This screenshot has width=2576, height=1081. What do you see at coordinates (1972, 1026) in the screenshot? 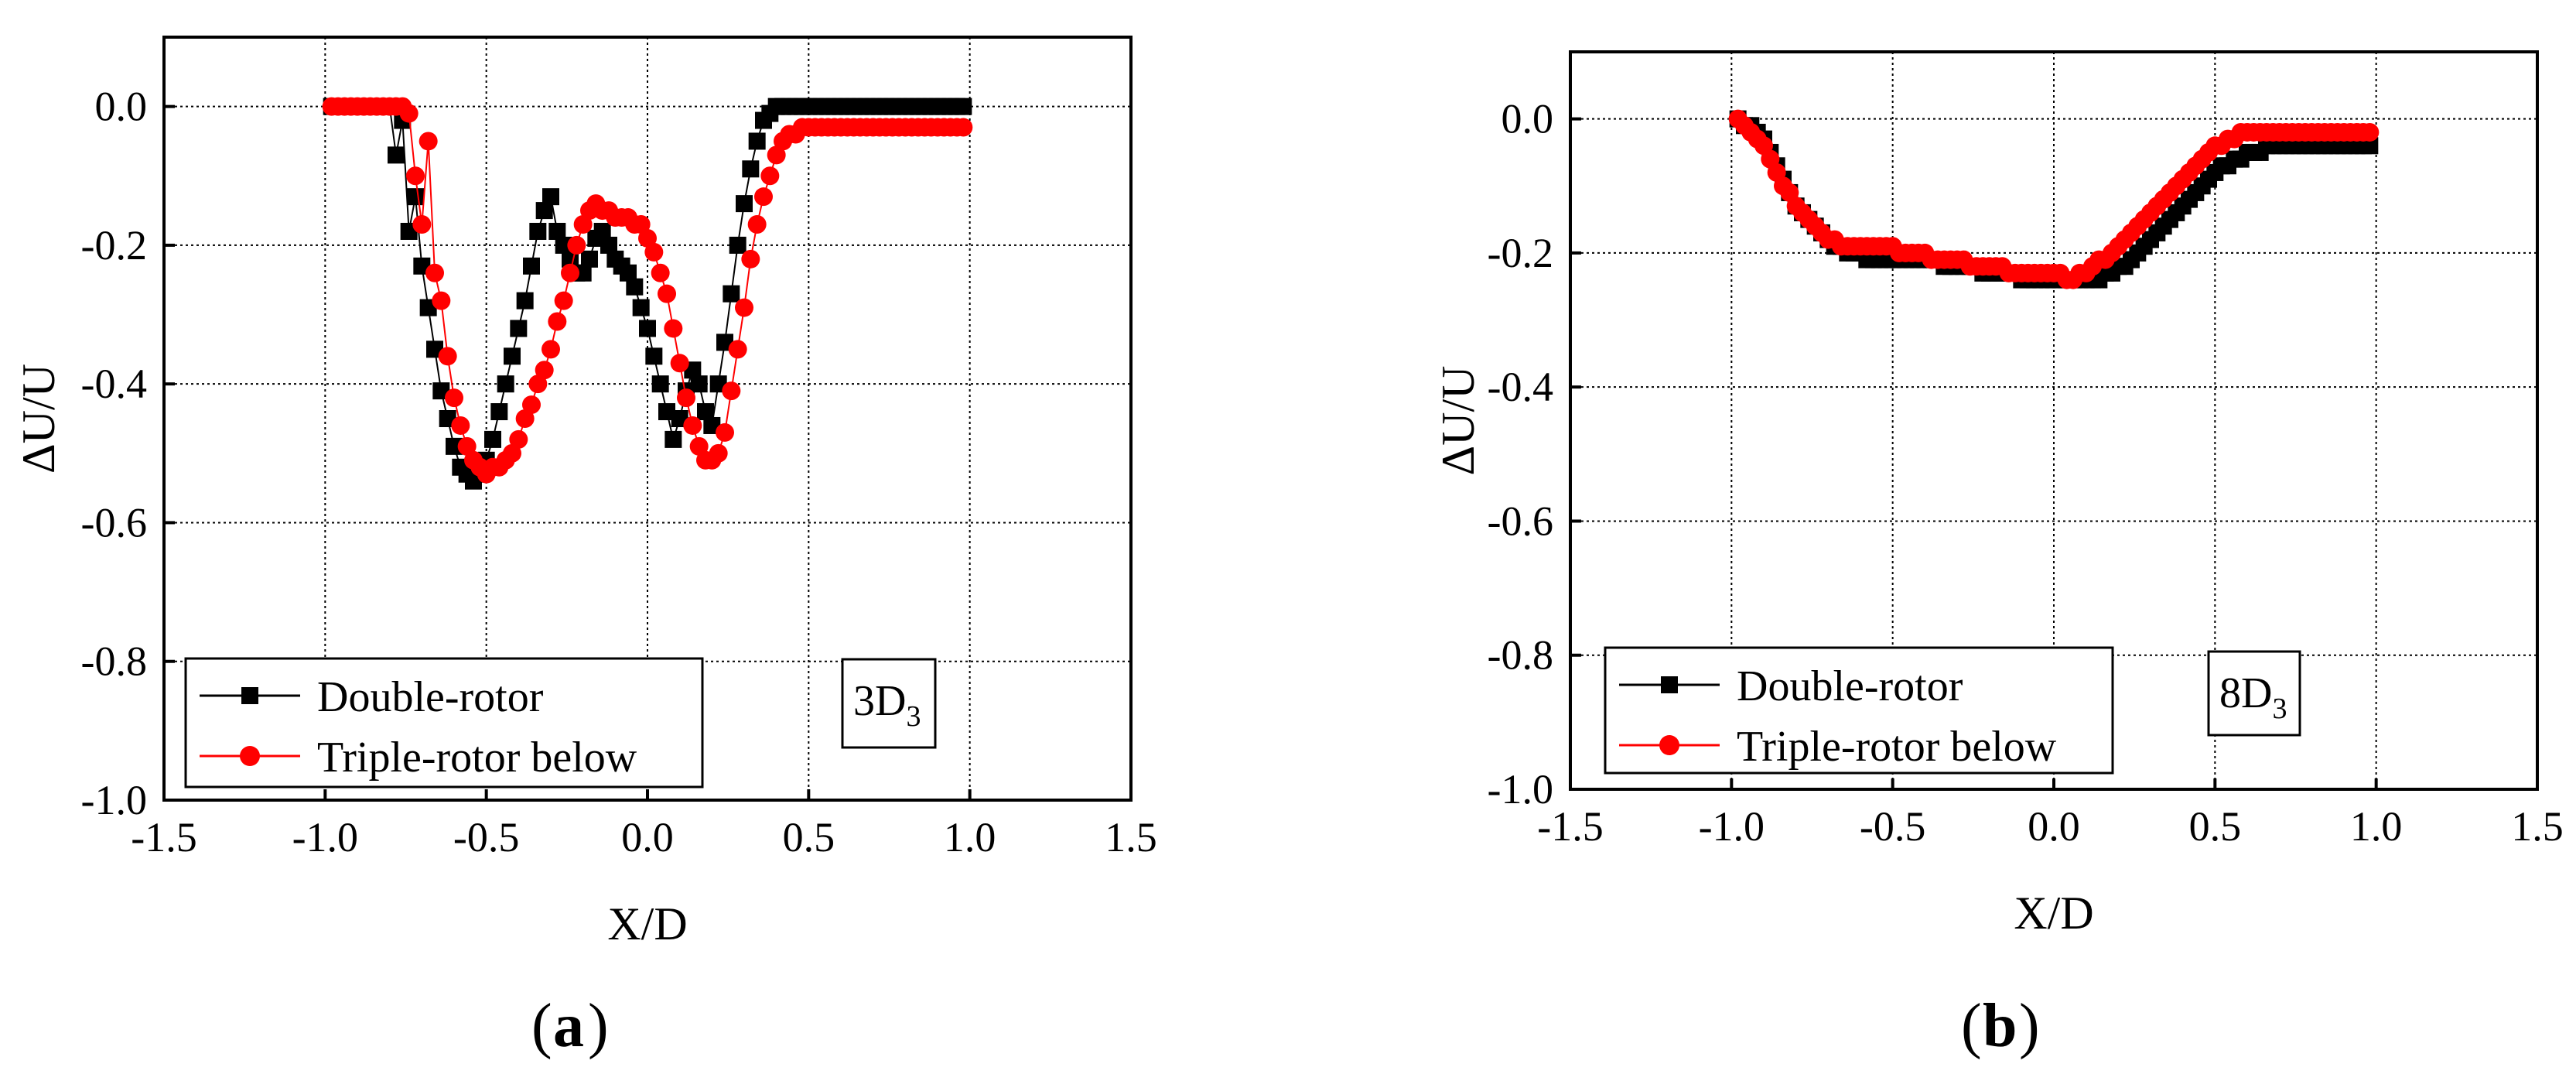
I see `caption-open-paren-b: (` at bounding box center [1972, 1026].